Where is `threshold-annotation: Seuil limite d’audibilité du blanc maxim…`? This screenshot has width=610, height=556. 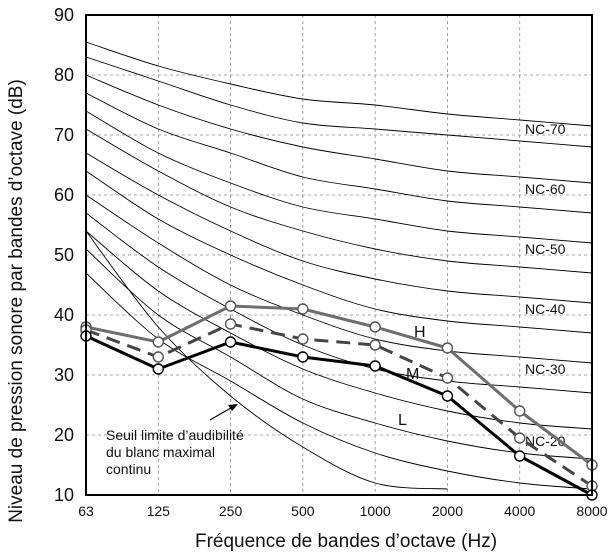
threshold-annotation: Seuil limite d’audibilité du blanc maxim… is located at coordinates (175, 440).